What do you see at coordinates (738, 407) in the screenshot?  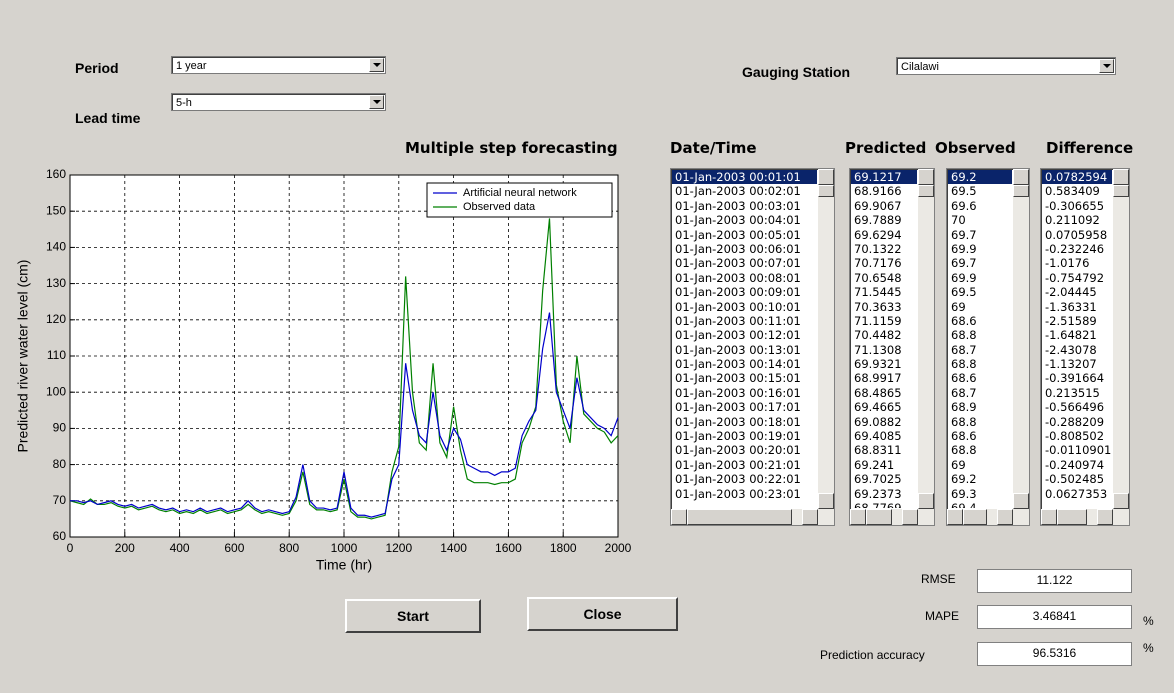 I see `list-row: 01-Jan-2003 00:17:01` at bounding box center [738, 407].